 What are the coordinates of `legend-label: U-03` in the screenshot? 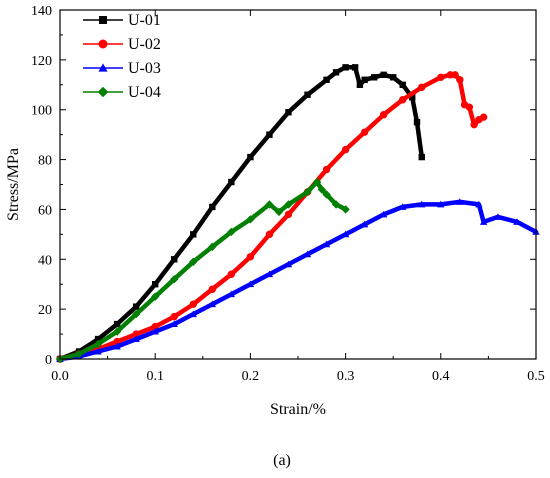 It's located at (144, 68).